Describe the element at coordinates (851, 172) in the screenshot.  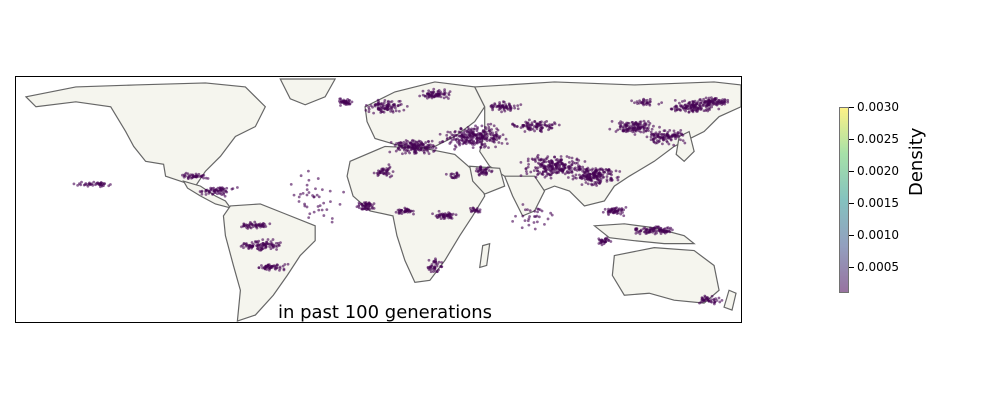
I see `colorbar-tick-mark` at that location.